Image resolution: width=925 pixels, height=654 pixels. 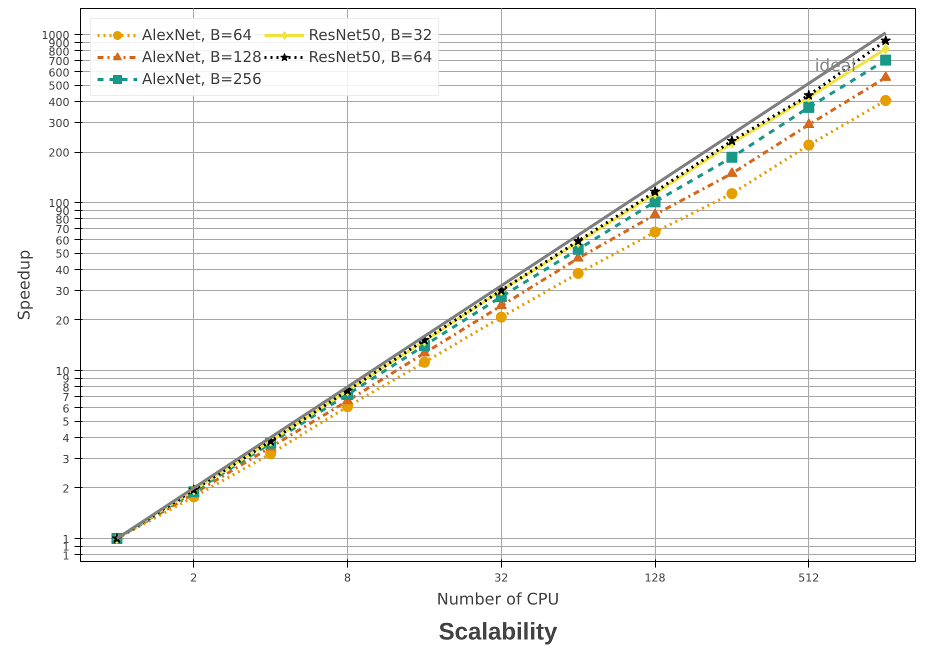 What do you see at coordinates (59, 102) in the screenshot?
I see `y-tick-label: 400` at bounding box center [59, 102].